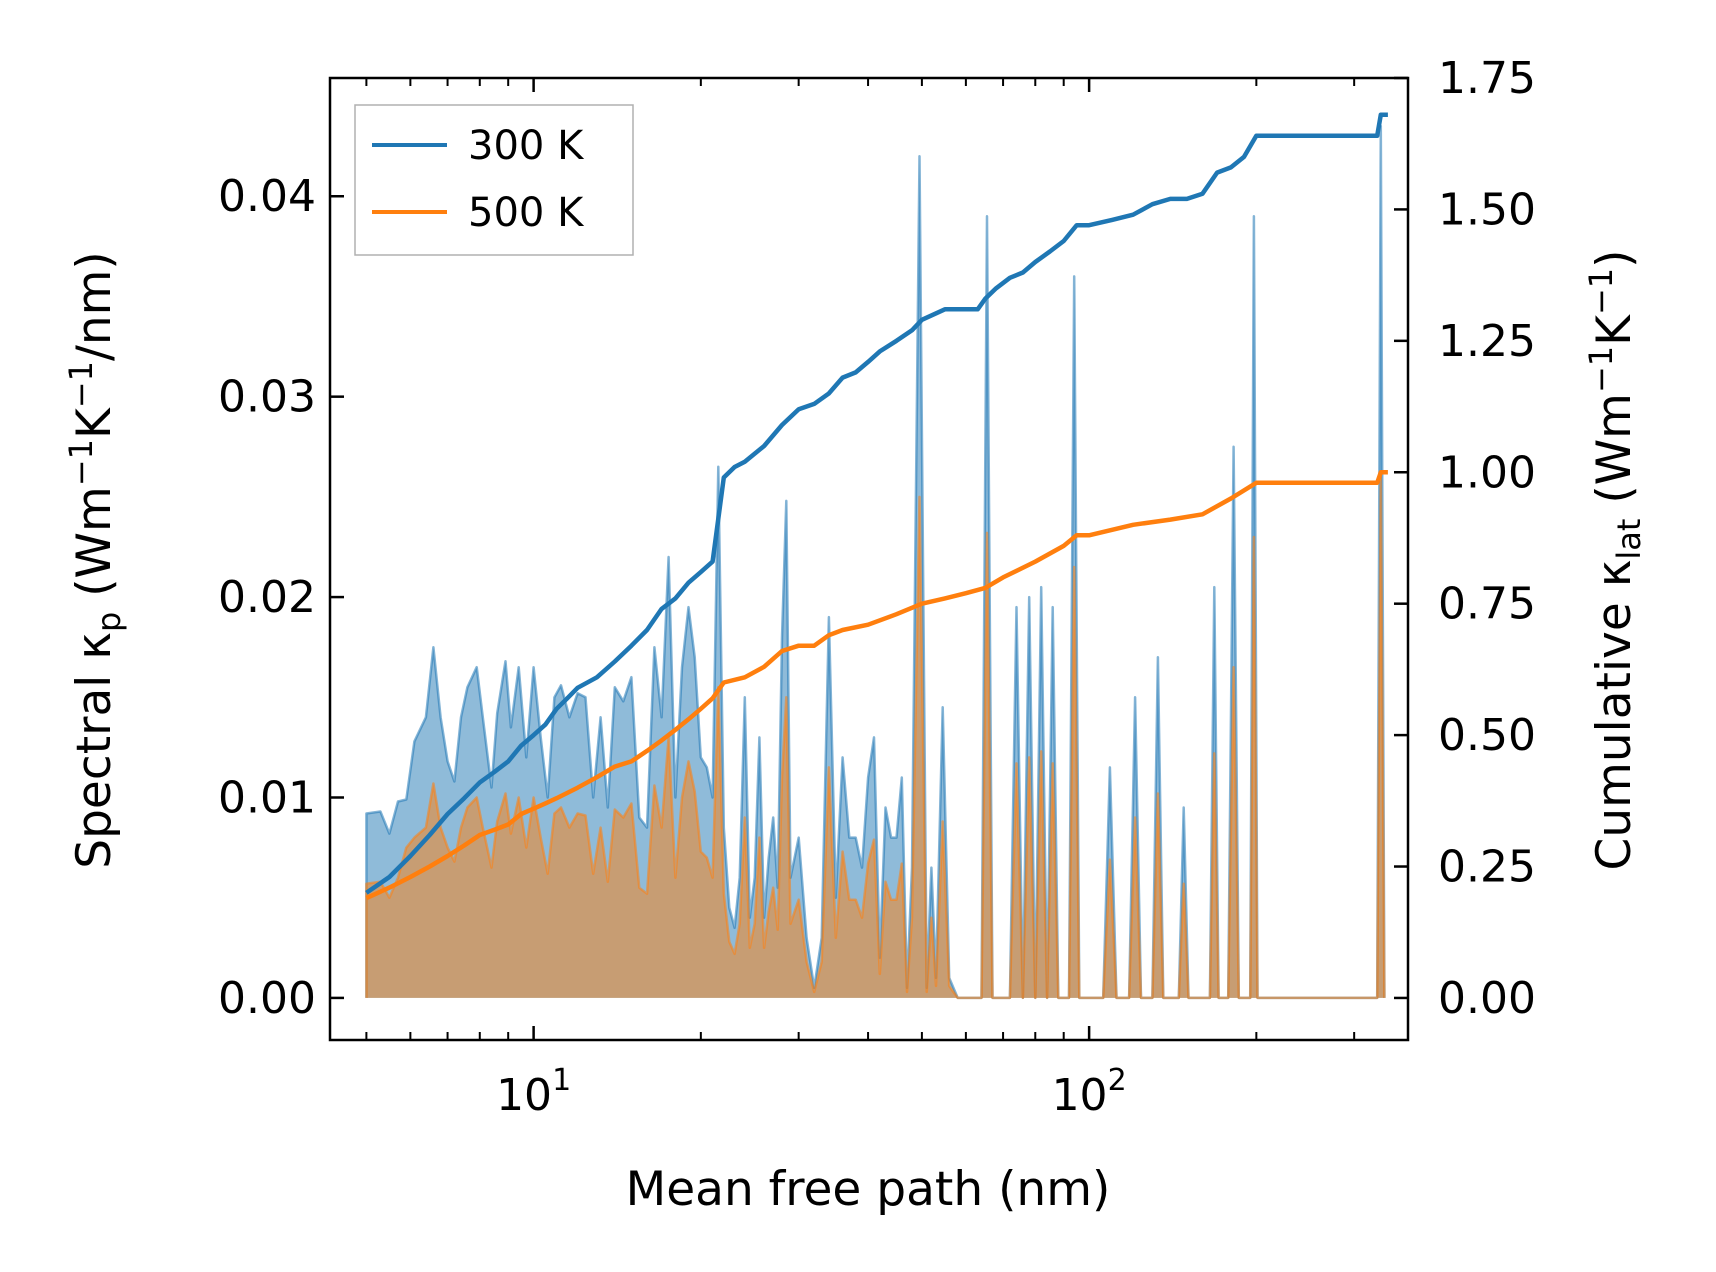 This screenshot has width=1716, height=1272. I want to click on y-left-tick-label: 0.01, so click(267, 797).